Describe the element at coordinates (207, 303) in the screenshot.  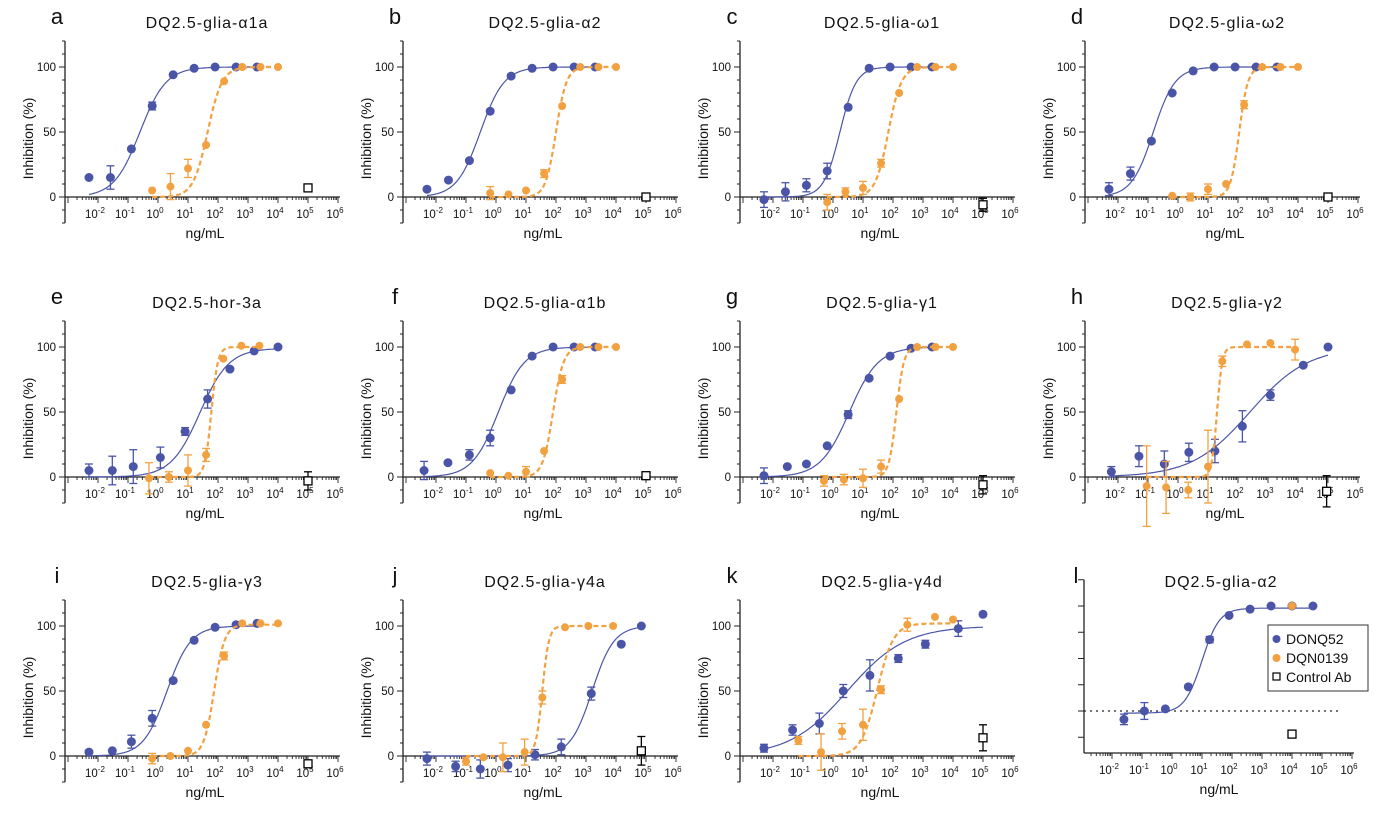
I see `panel-title: DQ2.5-hor-3a` at that location.